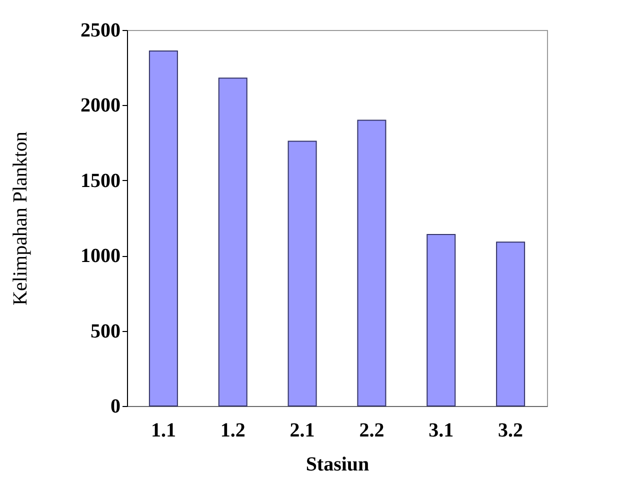 This screenshot has height=501, width=635. Describe the element at coordinates (233, 431) in the screenshot. I see `x-tick-label: 1.2` at that location.